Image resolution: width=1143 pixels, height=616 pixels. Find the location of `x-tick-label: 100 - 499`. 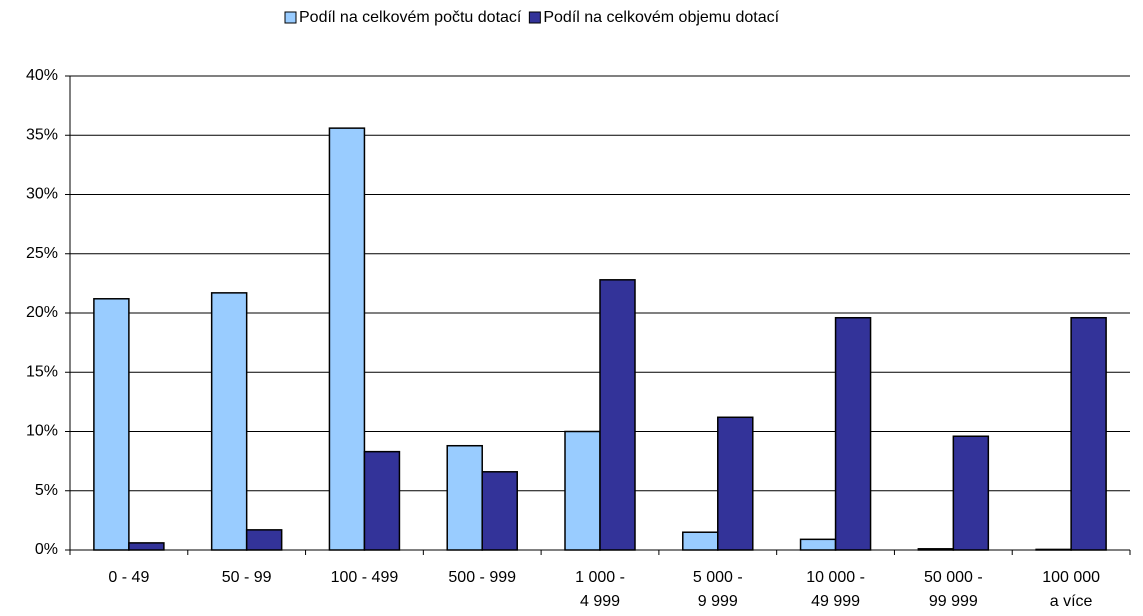

x-tick-label: 100 - 499 is located at coordinates (365, 577).